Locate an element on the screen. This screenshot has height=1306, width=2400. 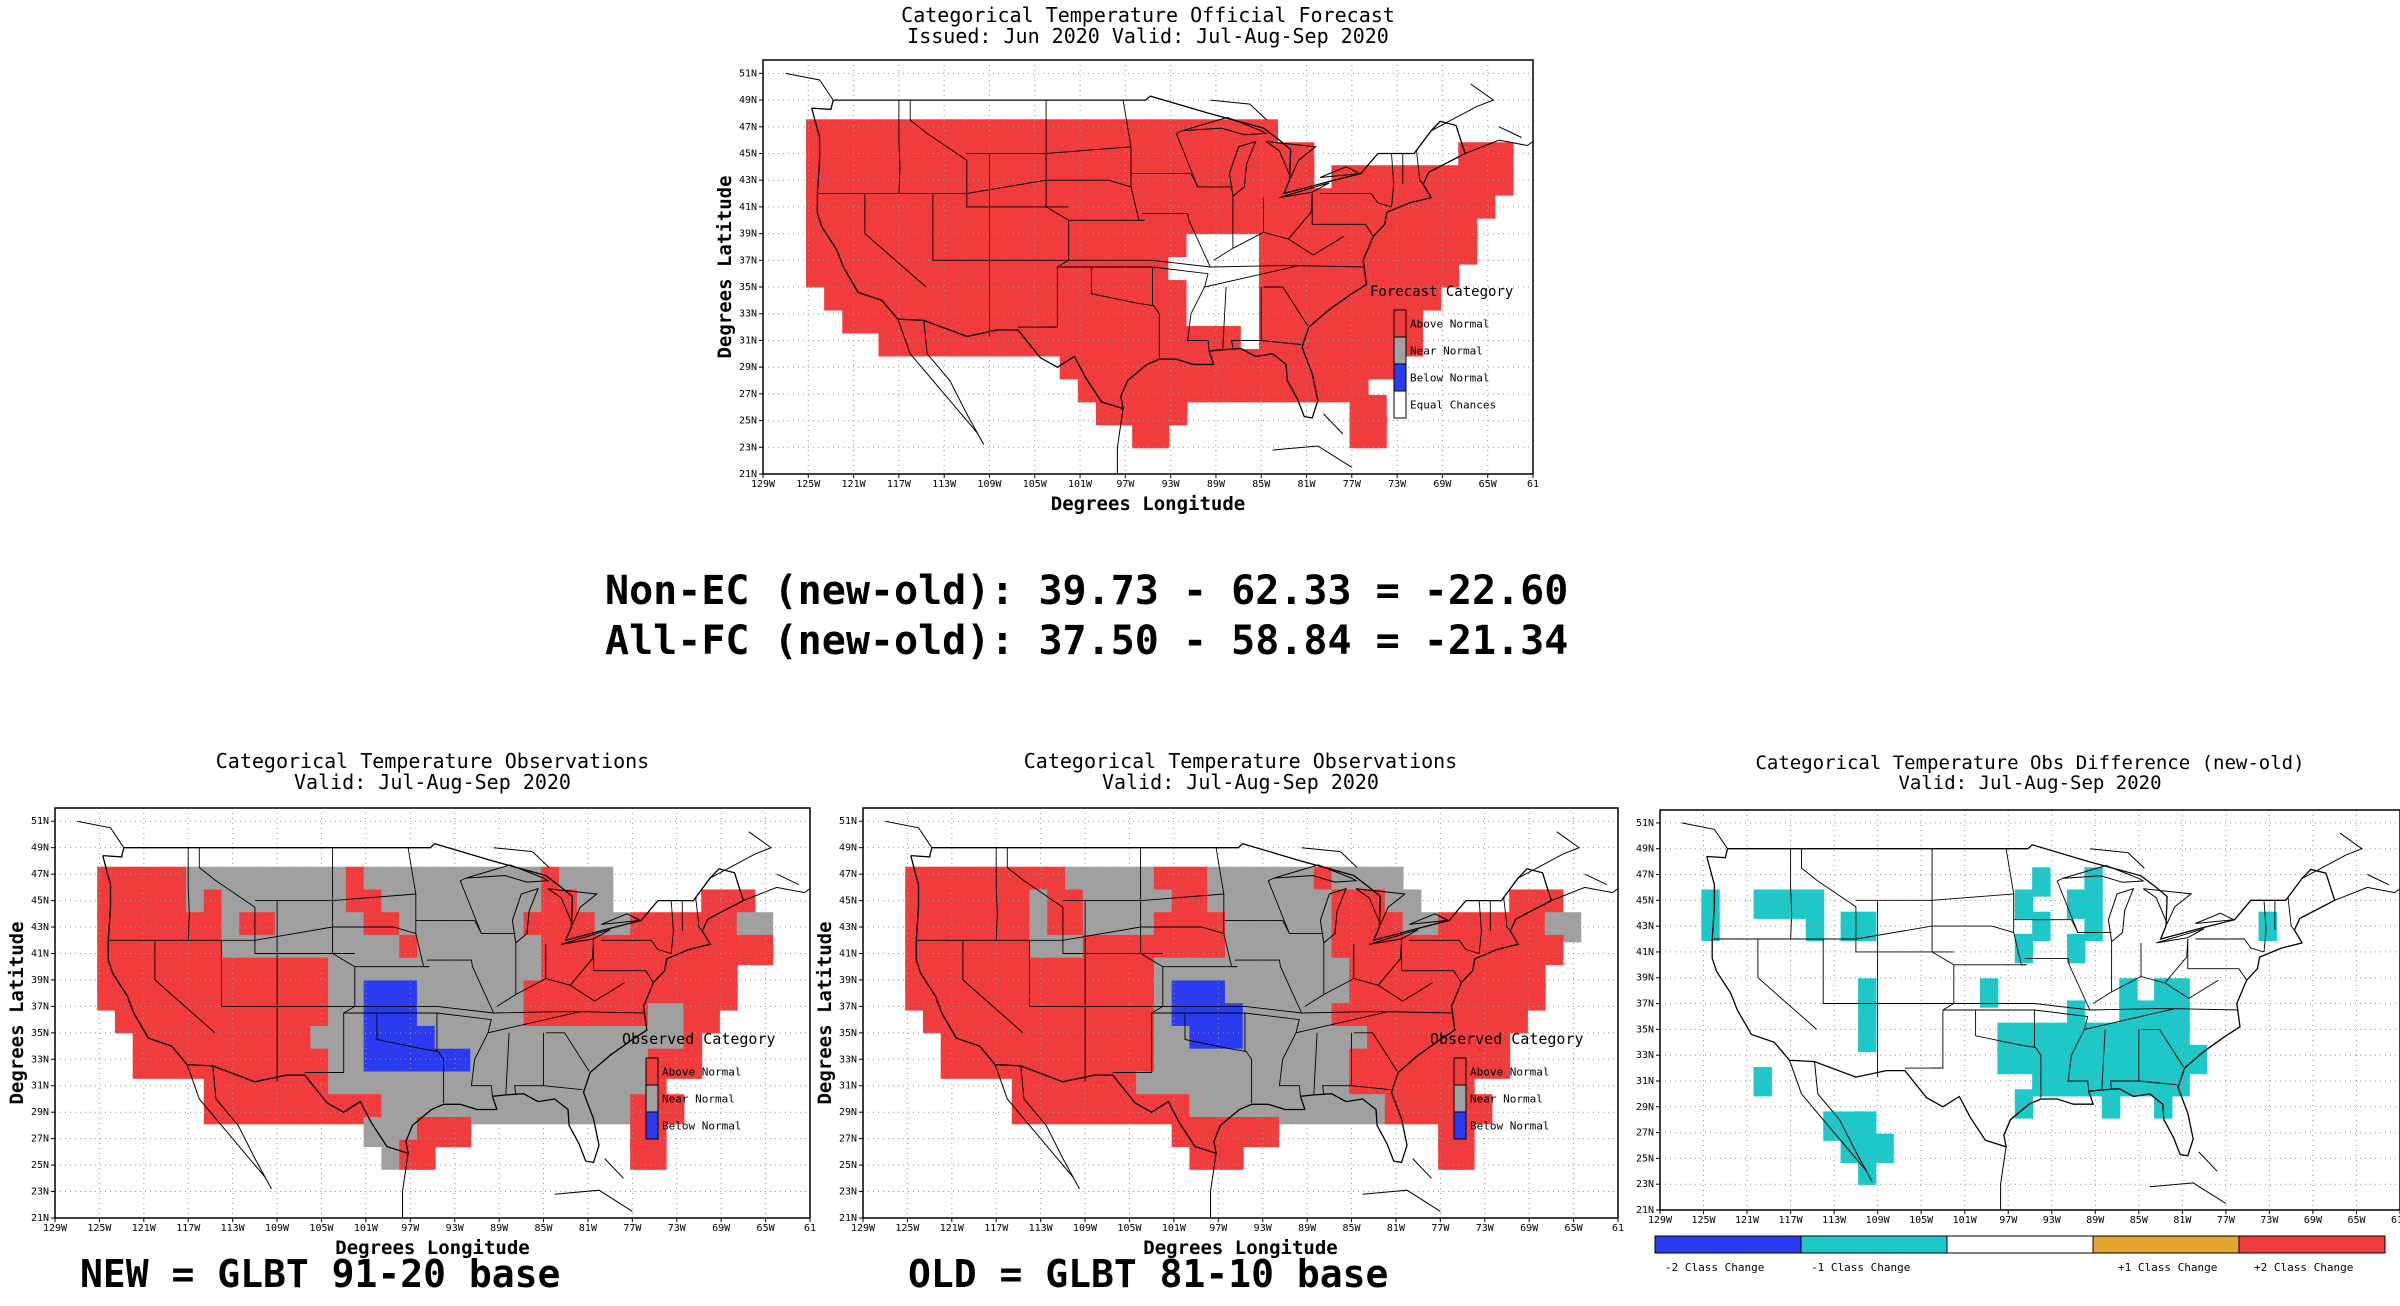
obs-old-lat-tick-label: 39N is located at coordinates (848, 980).